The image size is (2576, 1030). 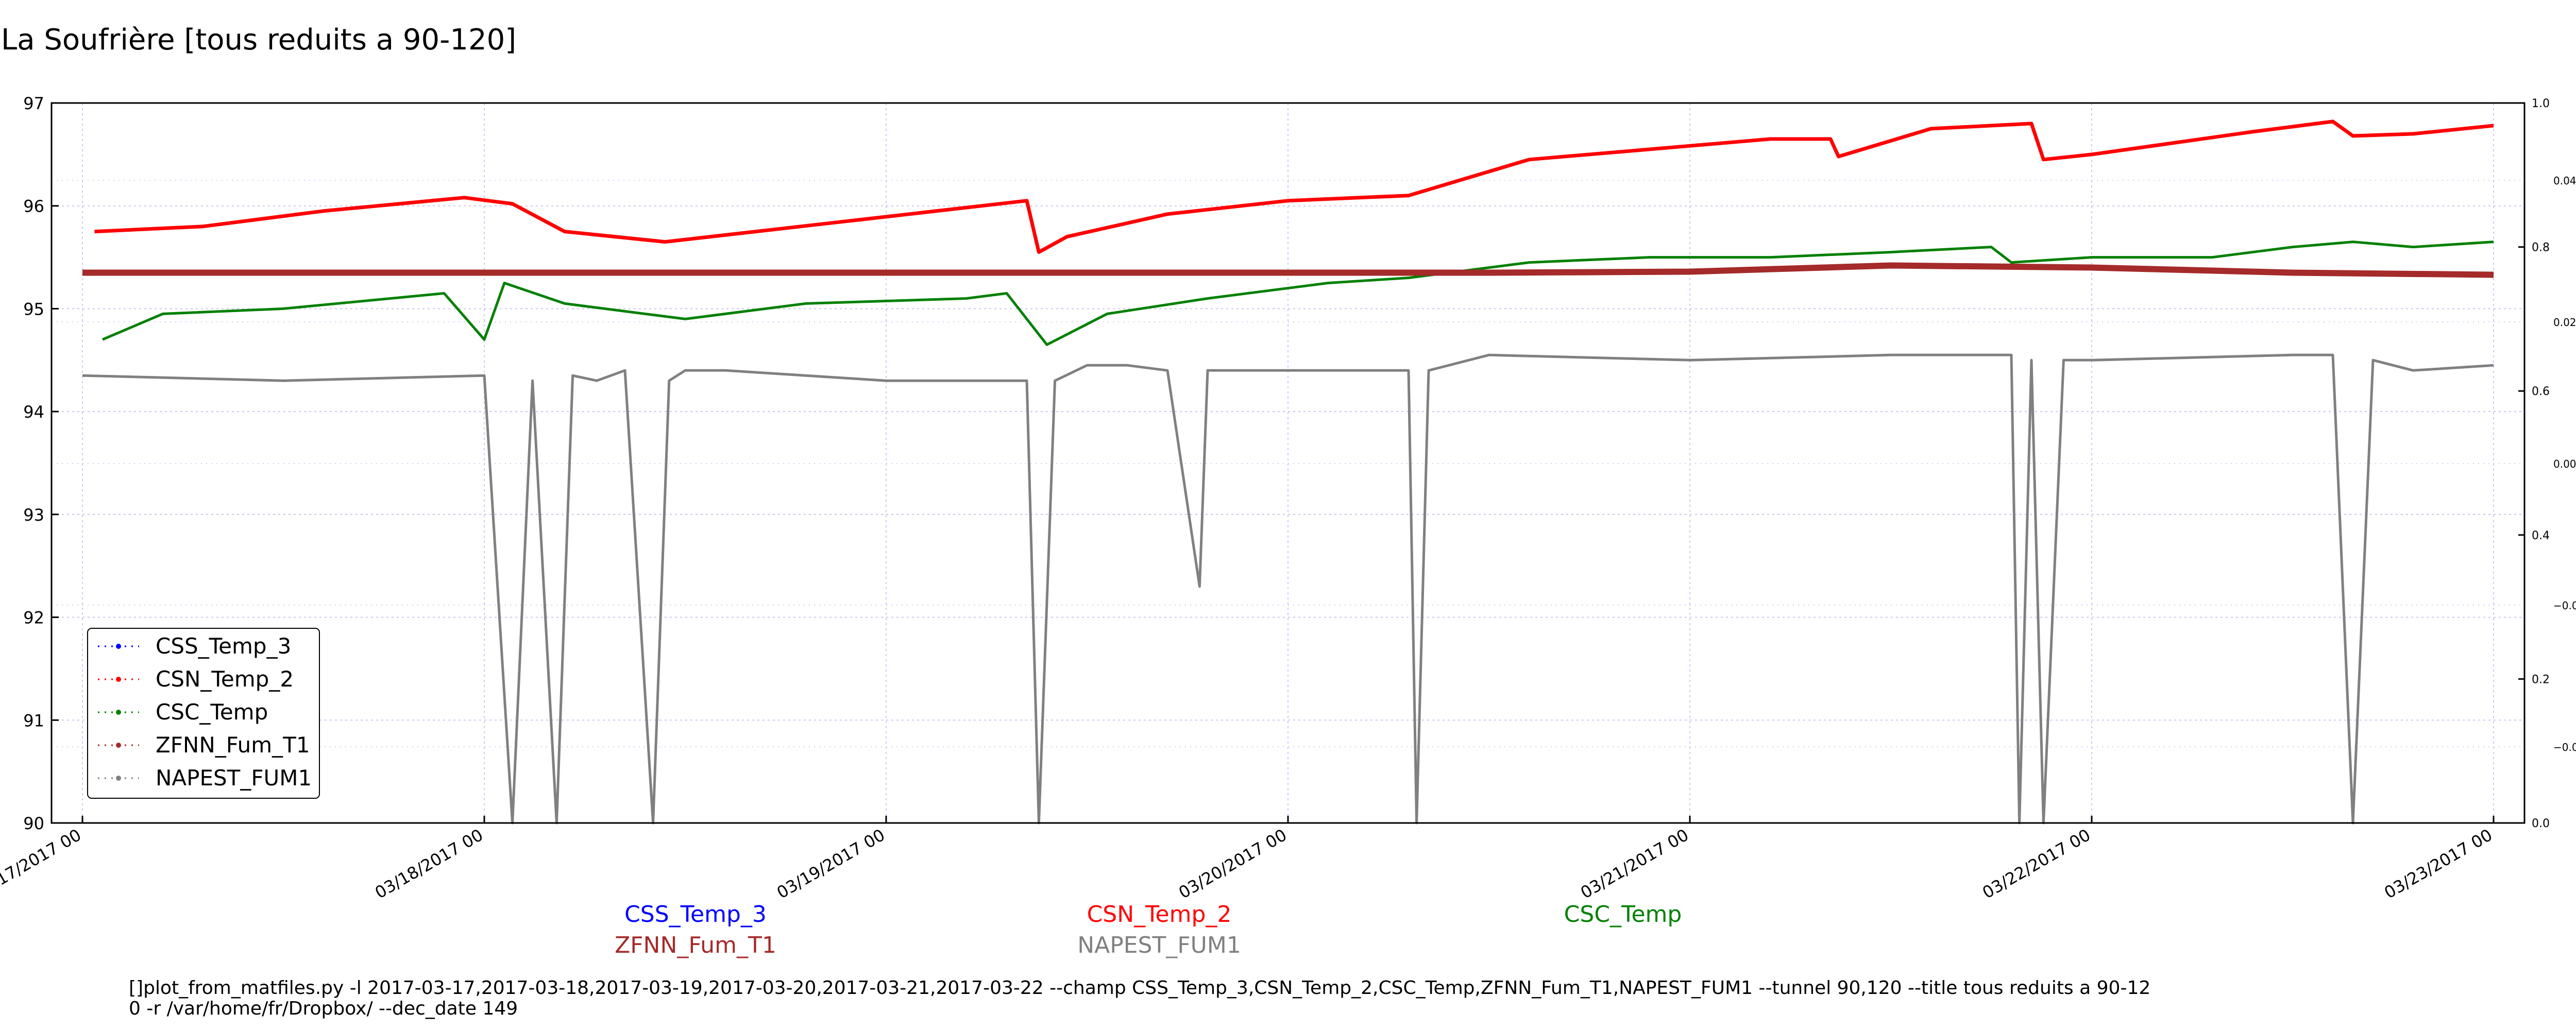 I want to click on x-tick-label: 03/22/2017 00, so click(x=2036, y=864).